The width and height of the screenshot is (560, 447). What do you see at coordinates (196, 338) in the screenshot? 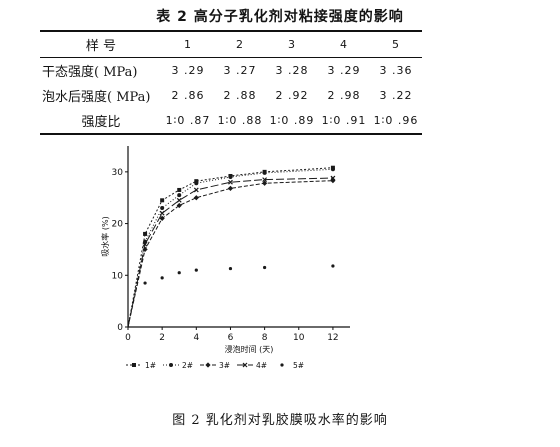
I see `x-tick-label: 4` at bounding box center [196, 338].